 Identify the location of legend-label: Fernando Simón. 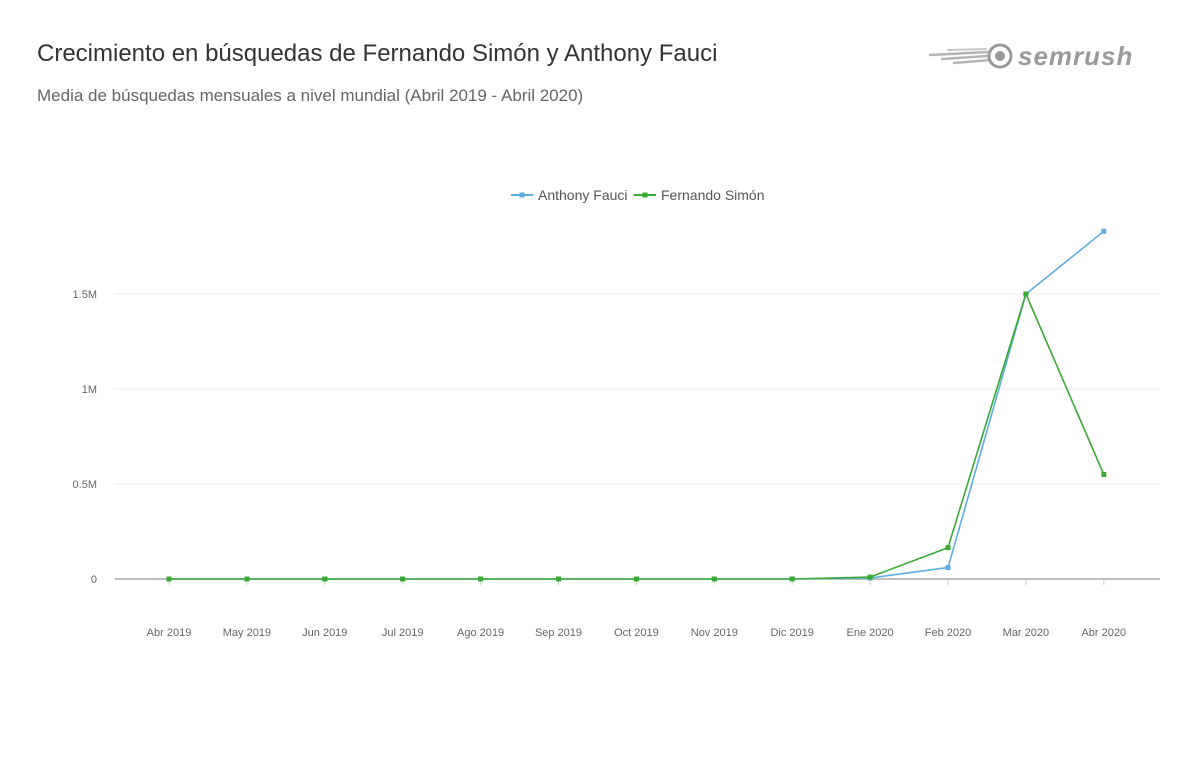
(713, 195).